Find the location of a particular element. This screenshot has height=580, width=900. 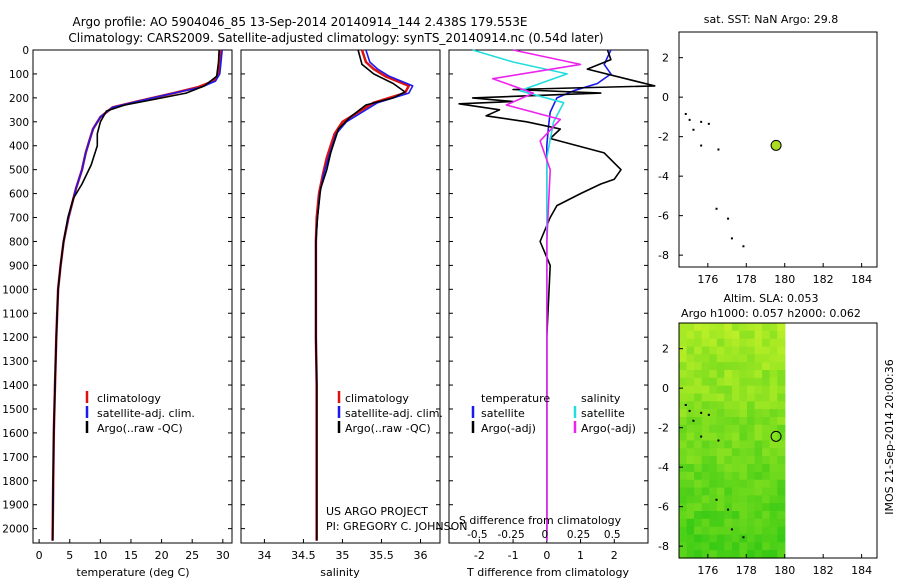

y-tick-label: 2000 is located at coordinates (15, 530).